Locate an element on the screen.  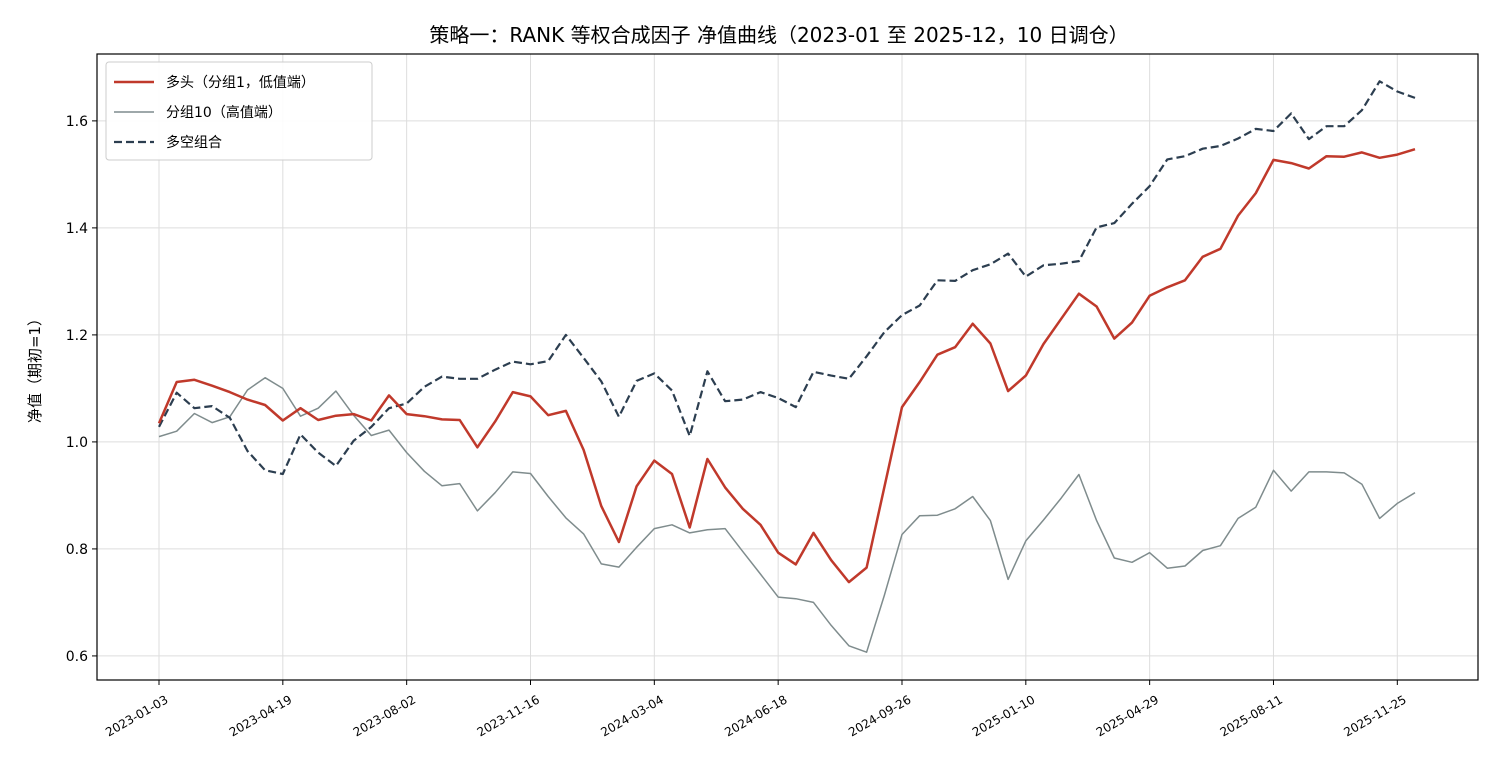
x-tick-label: 2023-04-19 is located at coordinates (260, 715).